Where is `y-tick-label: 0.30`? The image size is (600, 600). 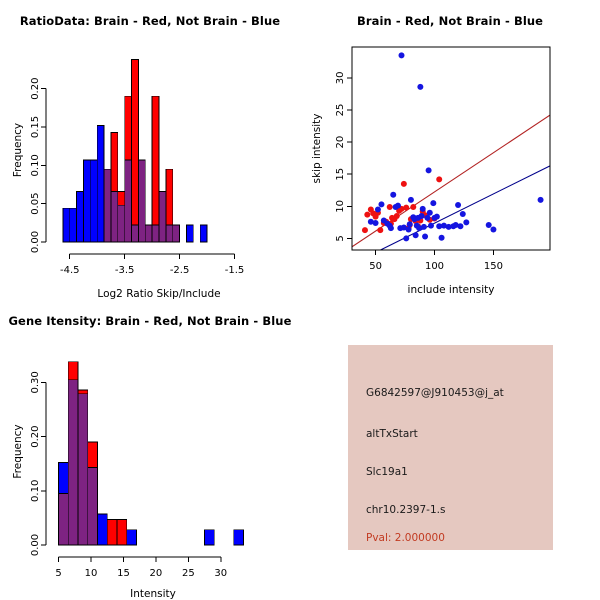
y-tick-label: 0.30 is located at coordinates (35, 382).